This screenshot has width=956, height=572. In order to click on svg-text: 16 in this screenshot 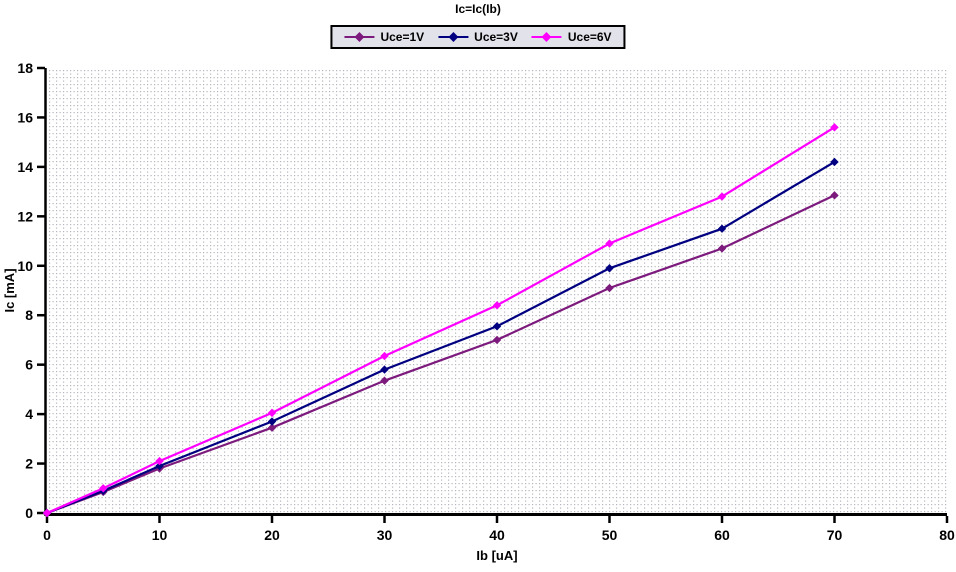, I will do `click(25, 117)`.